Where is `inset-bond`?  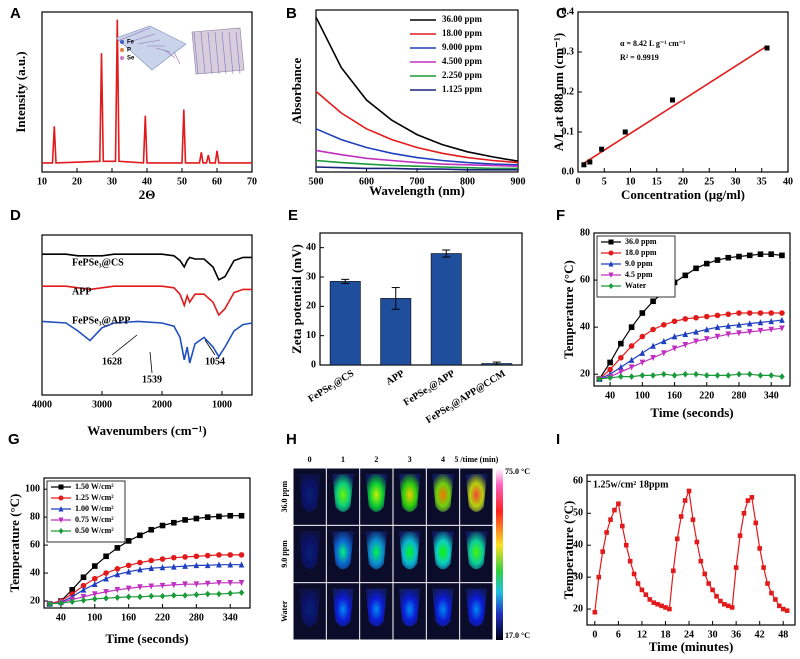
inset-bond is located at coordinates (149, 42).